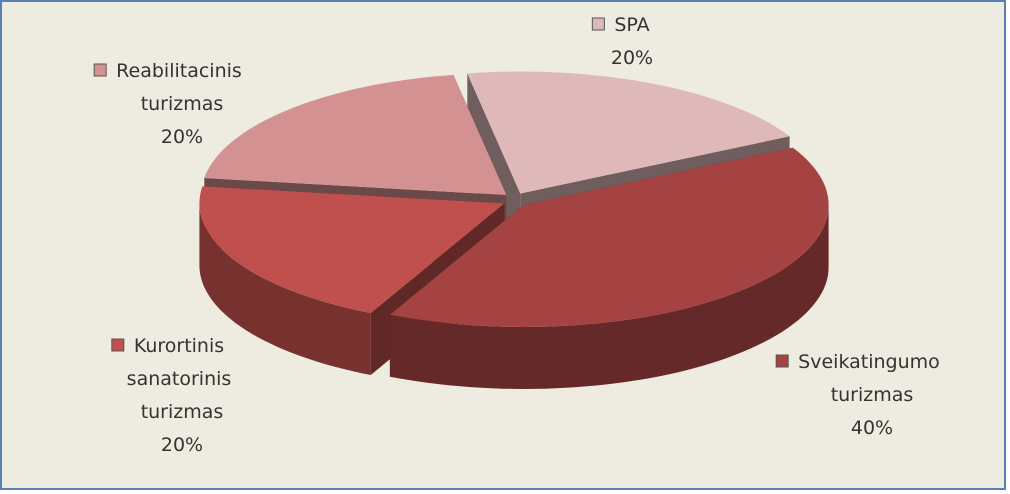  I want to click on data-label: Sveikatingumo turizmas, so click(872, 378).